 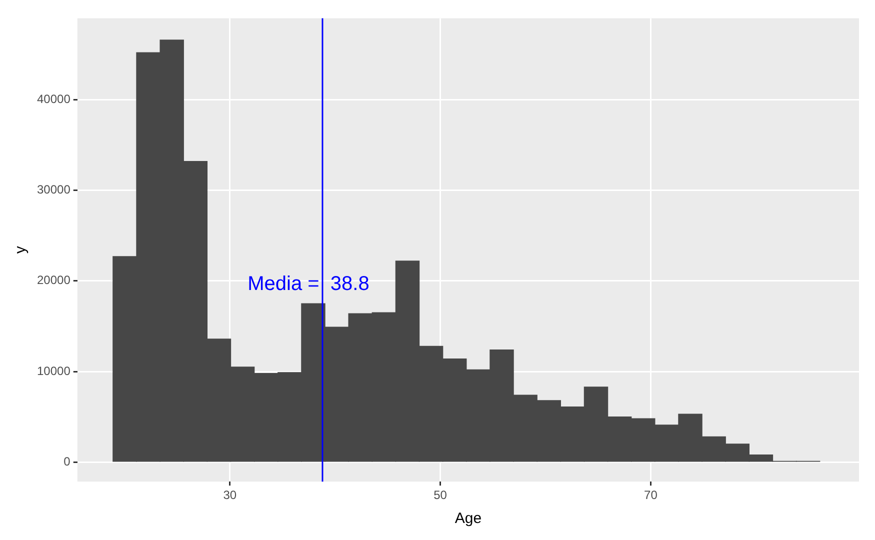 I want to click on y-tick-label: 40000, so click(x=53, y=99).